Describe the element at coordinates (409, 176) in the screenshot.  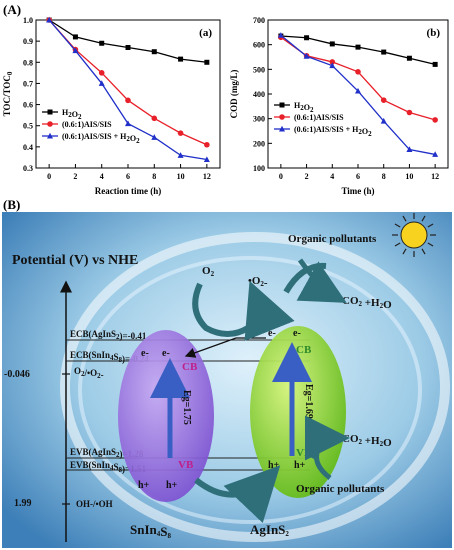
I see `x-tick-label: 10` at that location.